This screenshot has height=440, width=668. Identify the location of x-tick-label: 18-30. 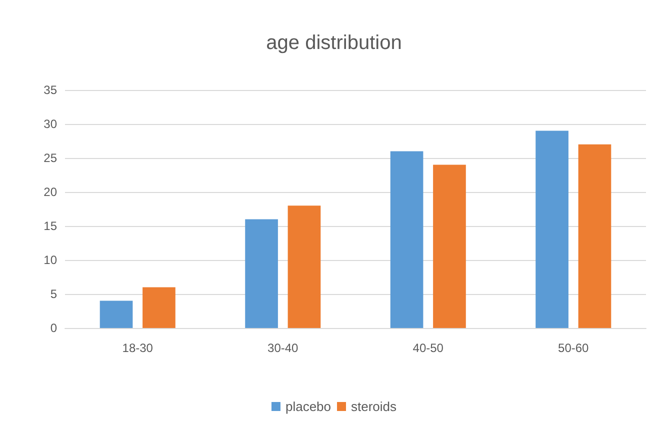
(138, 348).